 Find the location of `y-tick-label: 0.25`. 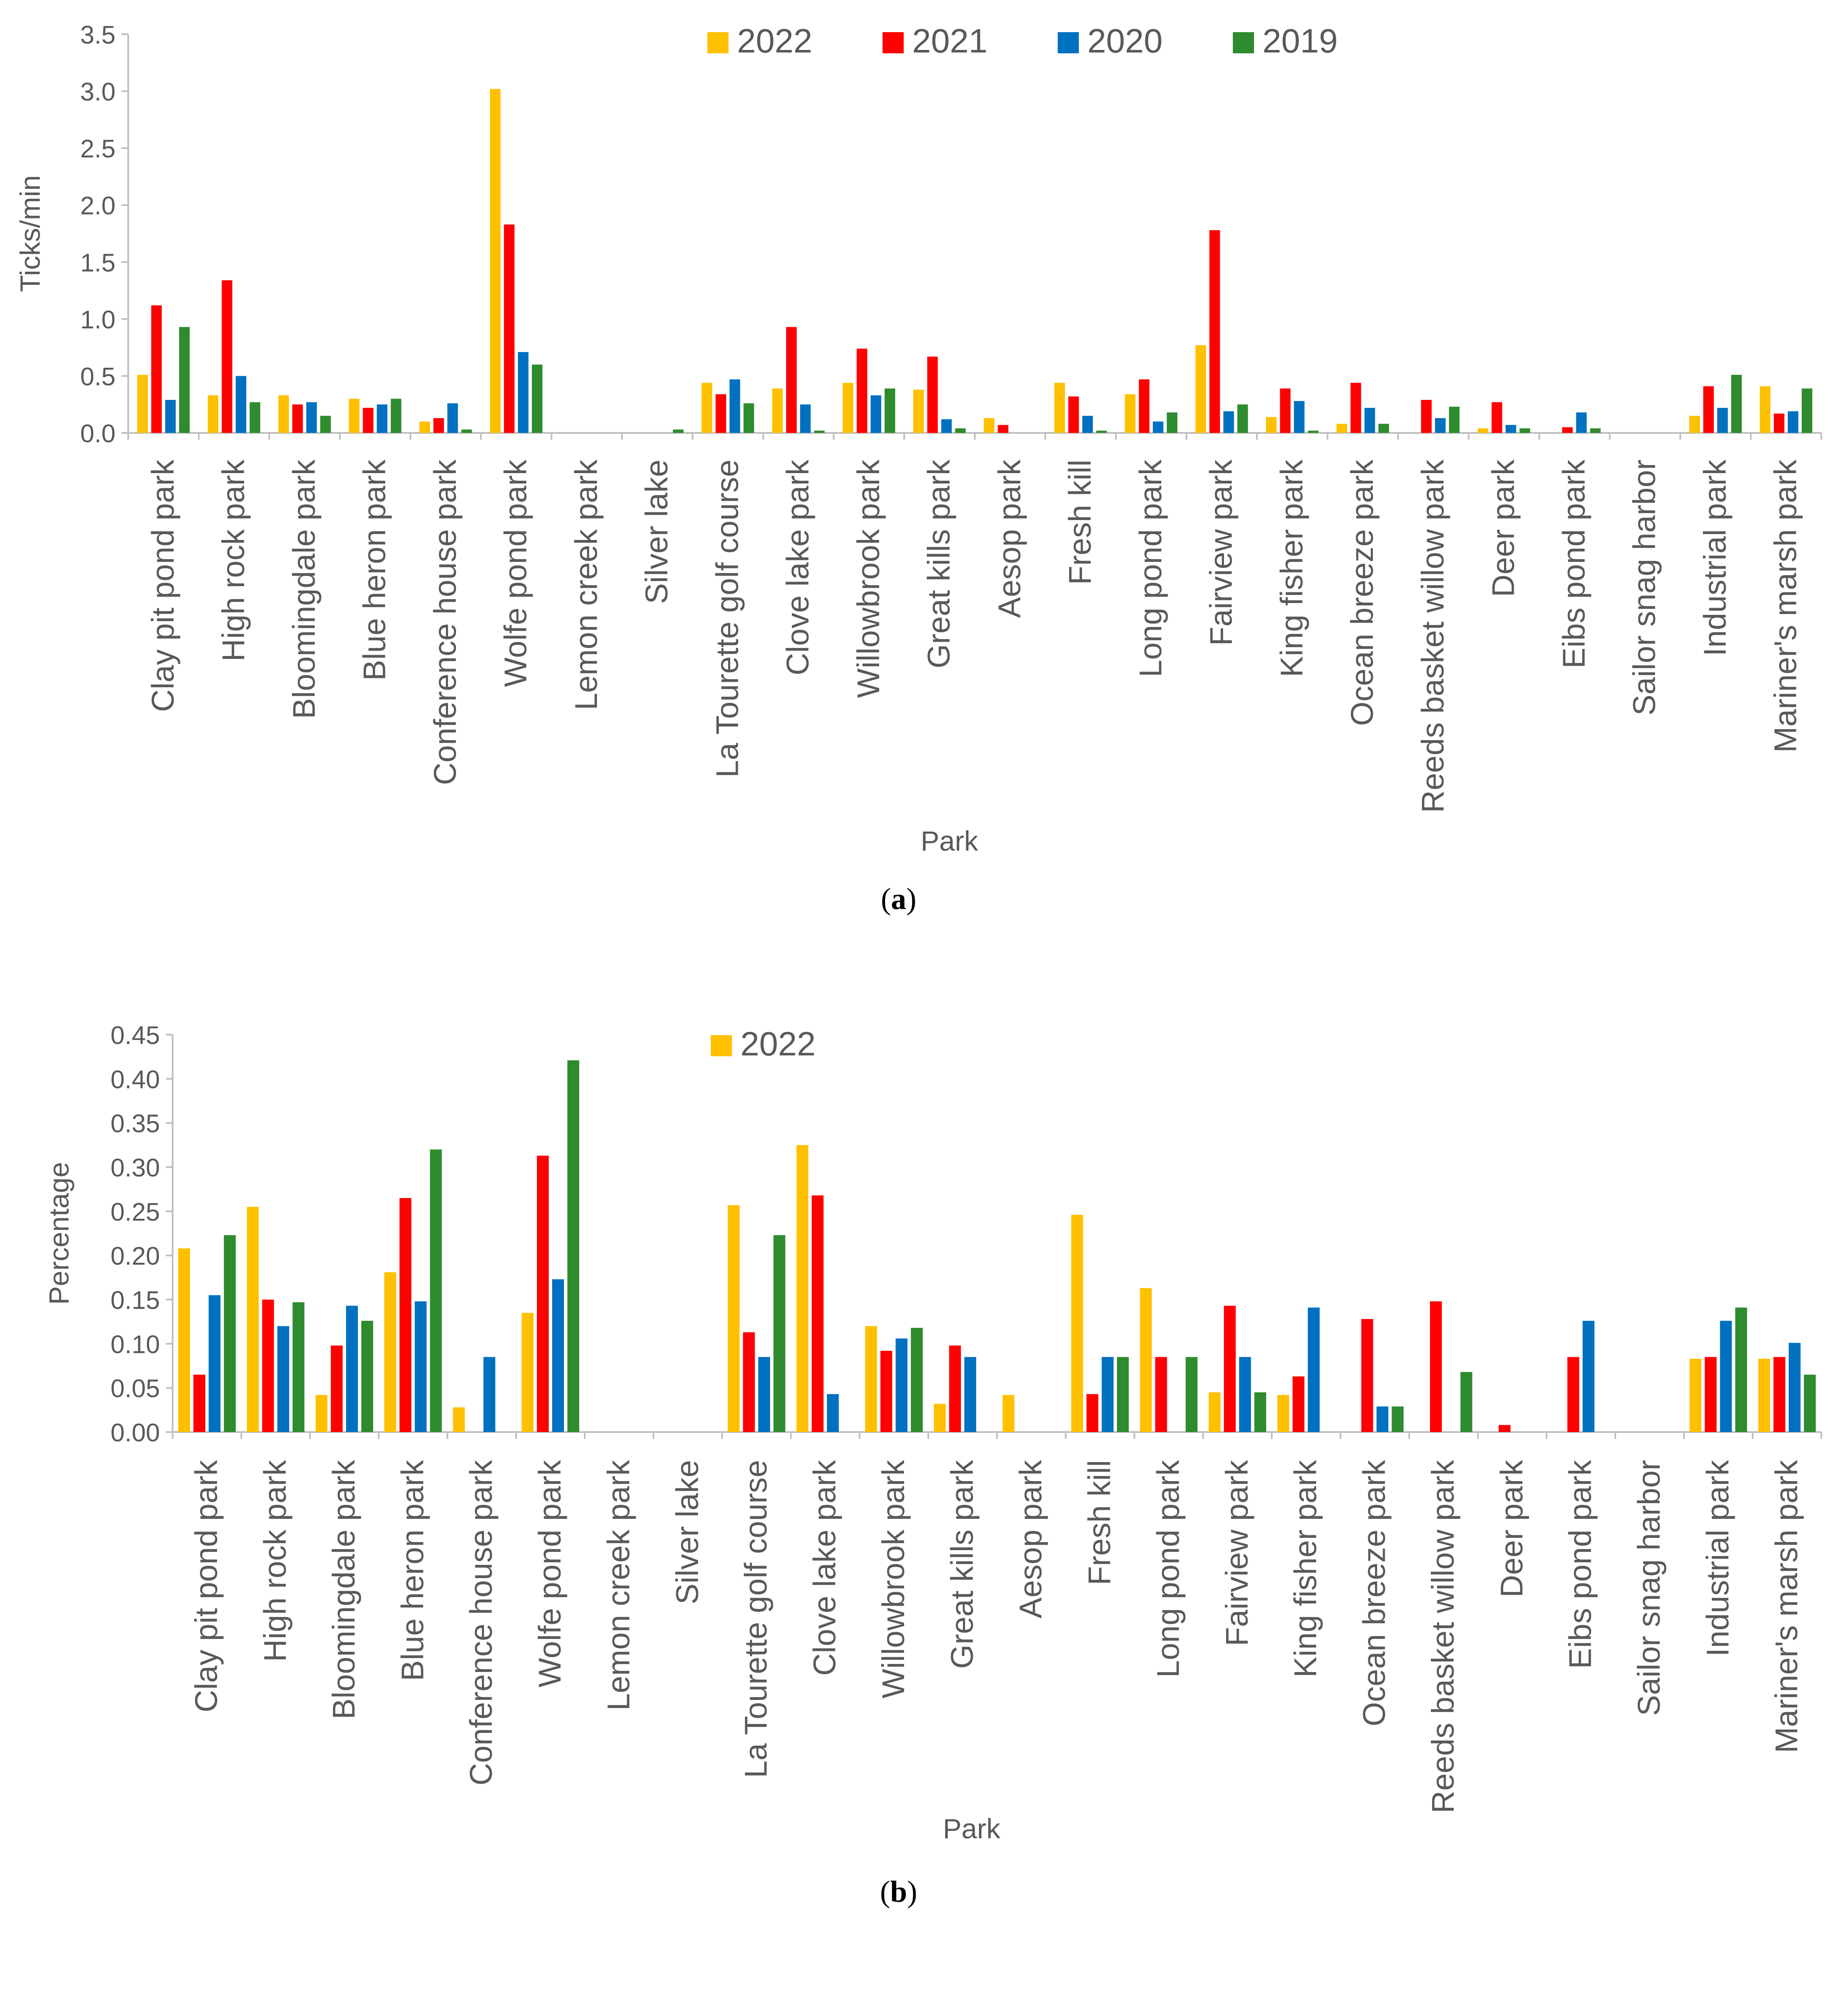

y-tick-label: 0.25 is located at coordinates (135, 1212).